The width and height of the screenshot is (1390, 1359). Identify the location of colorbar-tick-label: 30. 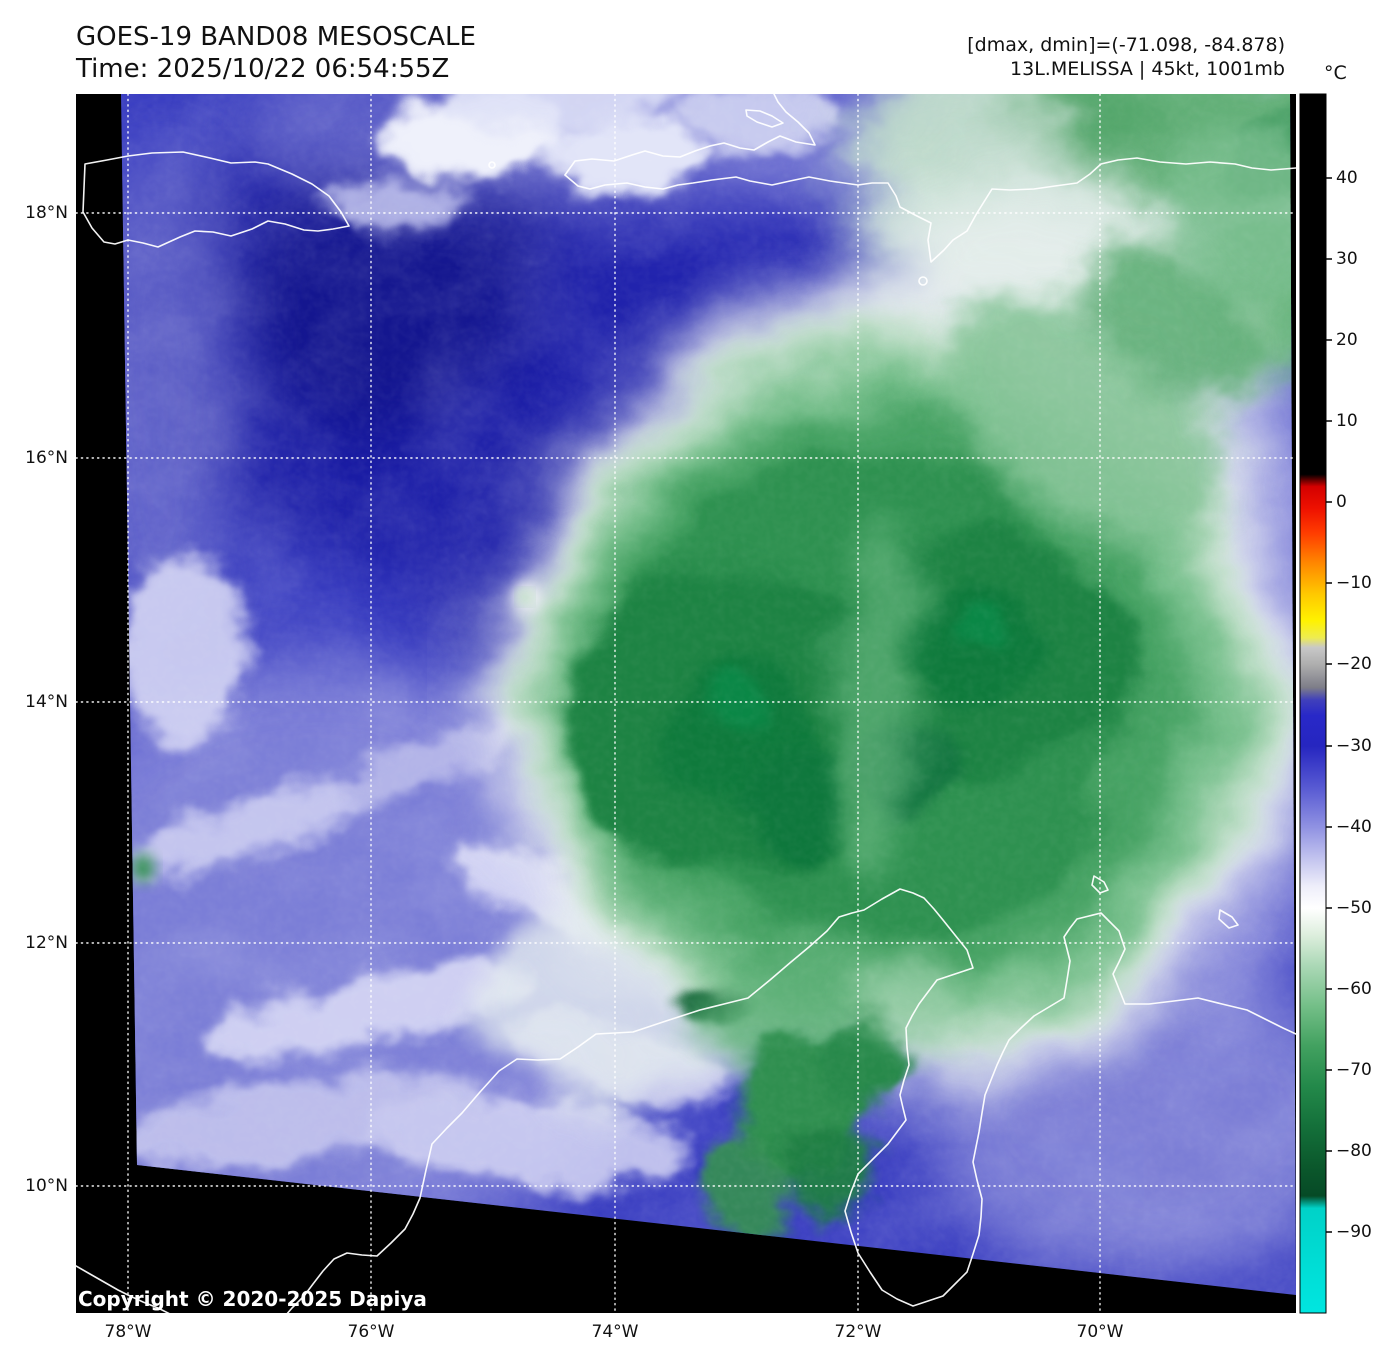
(1347, 259).